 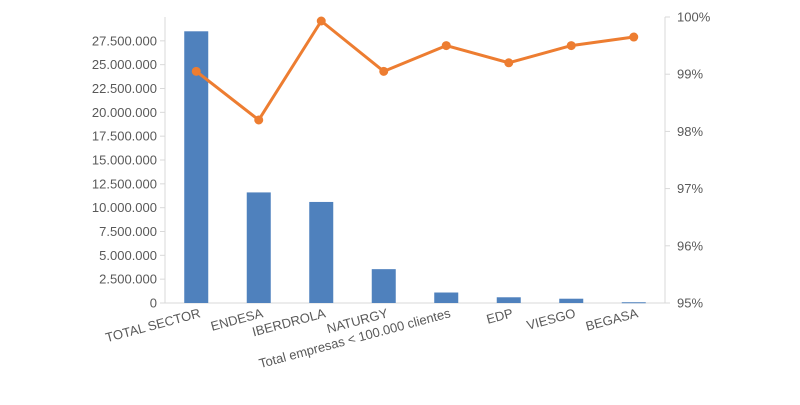 What do you see at coordinates (153, 303) in the screenshot?
I see `left-tick-label: 0` at bounding box center [153, 303].